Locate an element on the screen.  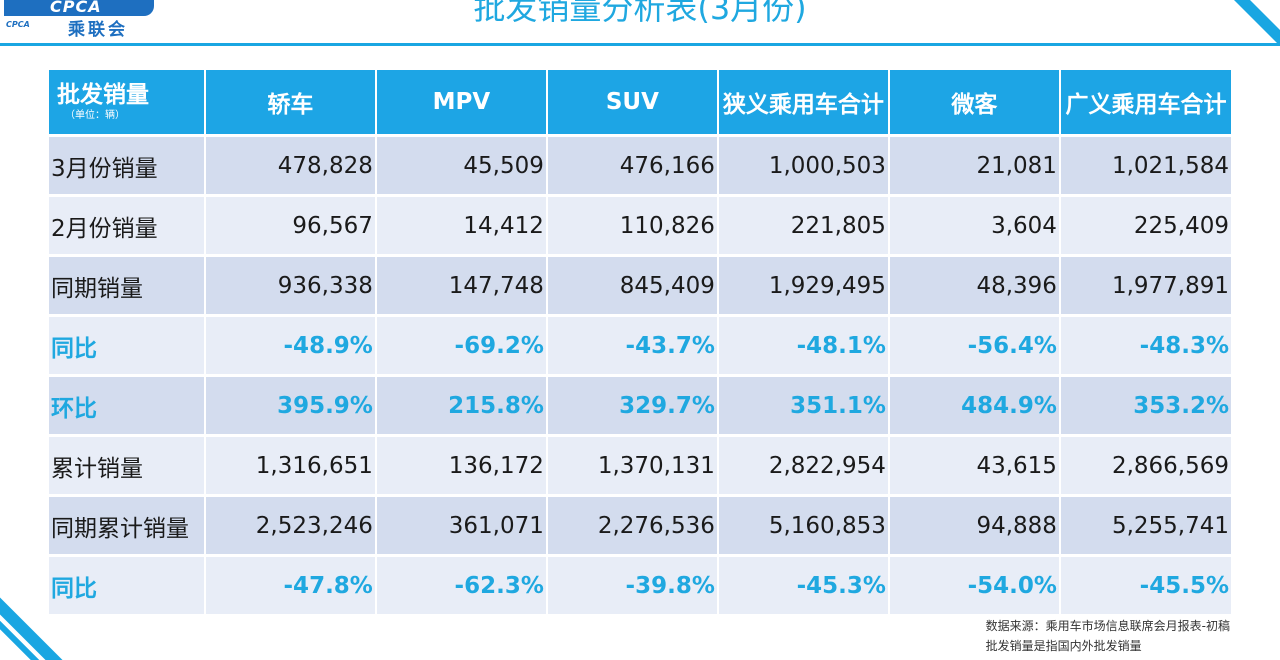
logo-subtext: CPCA is located at coordinates (18, 24).